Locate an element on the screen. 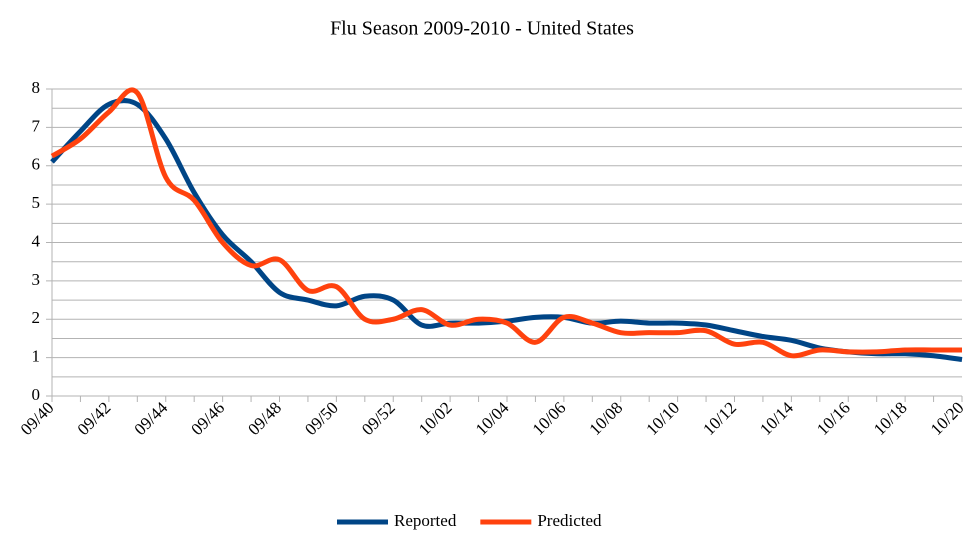 The image size is (965, 535). x-tick-label: 09/50 is located at coordinates (321, 418).